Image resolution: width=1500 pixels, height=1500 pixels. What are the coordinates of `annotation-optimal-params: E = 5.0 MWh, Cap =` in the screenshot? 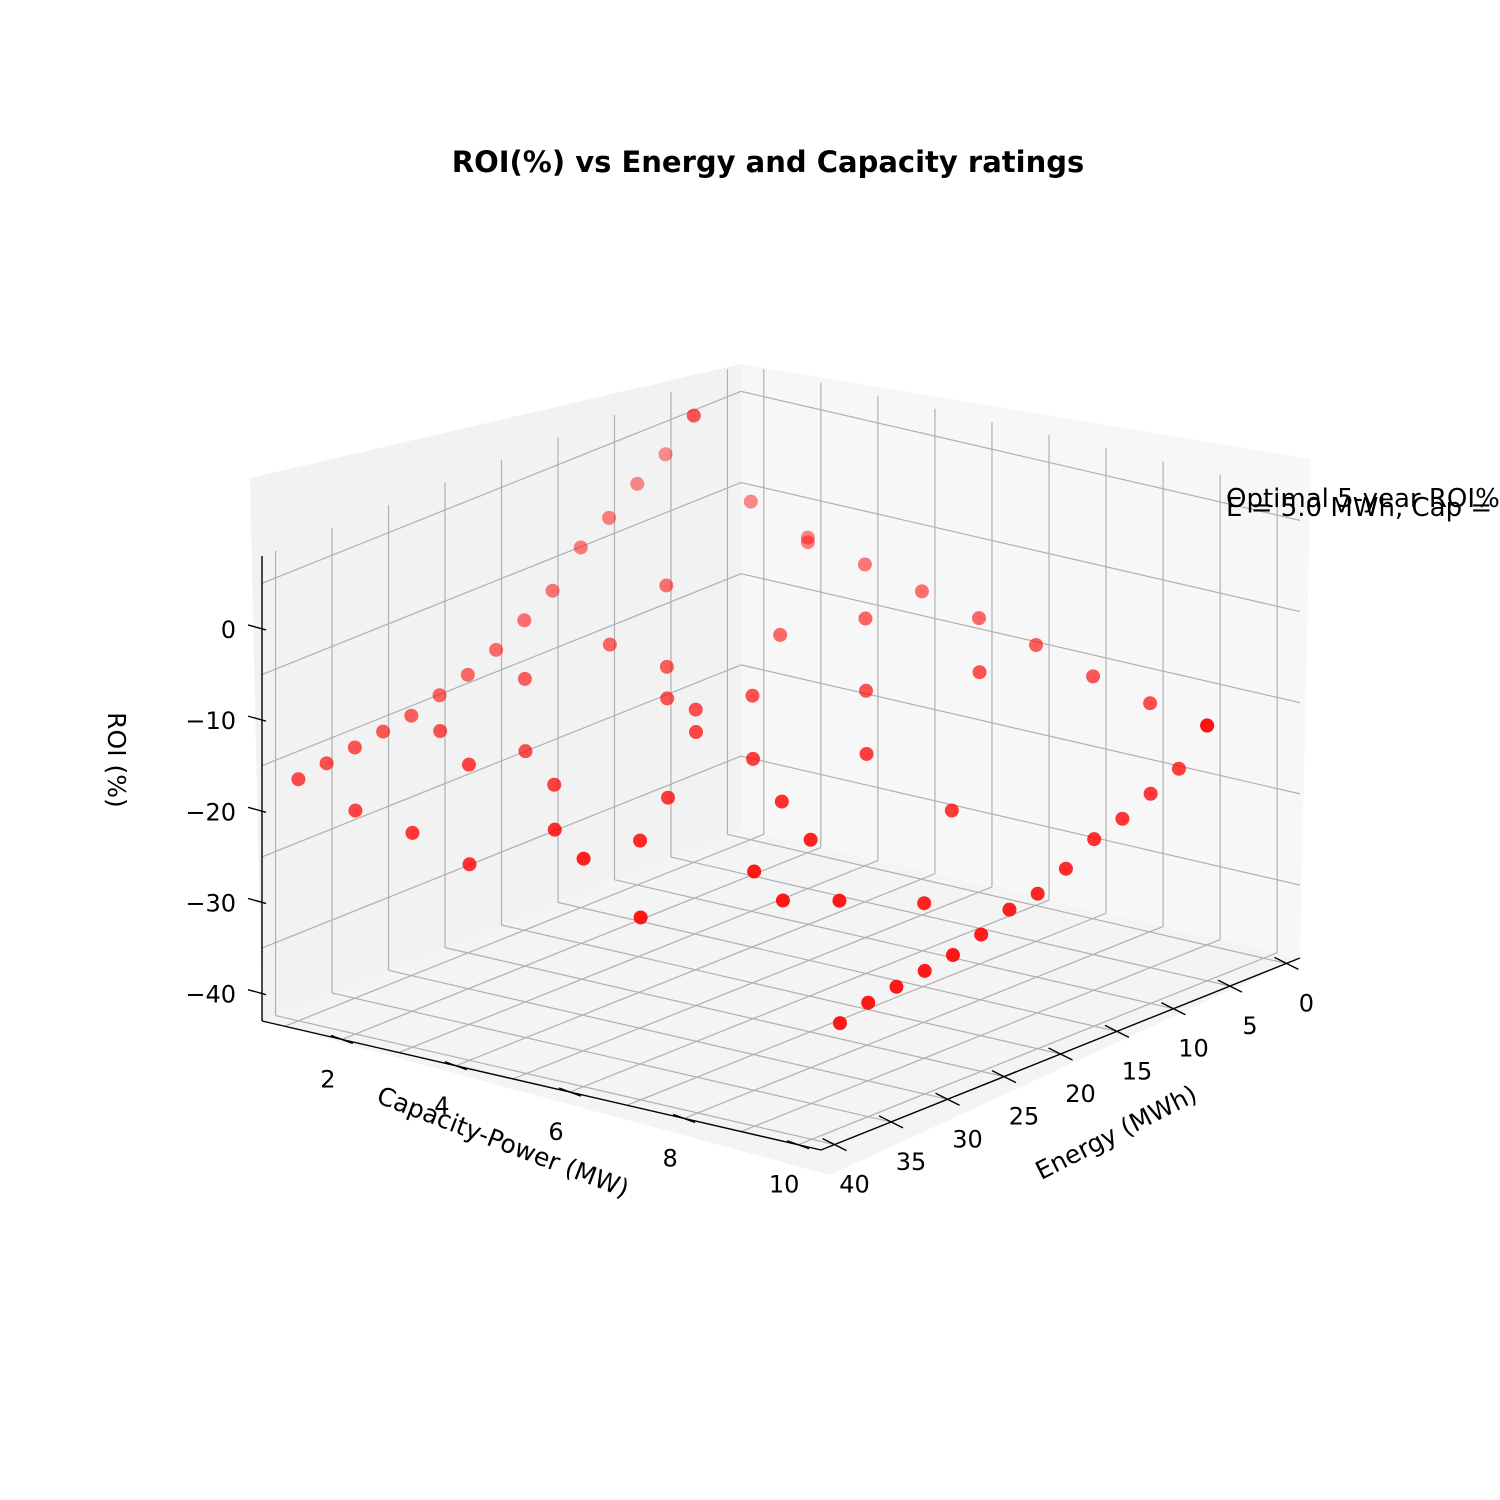 It's located at (1359, 508).